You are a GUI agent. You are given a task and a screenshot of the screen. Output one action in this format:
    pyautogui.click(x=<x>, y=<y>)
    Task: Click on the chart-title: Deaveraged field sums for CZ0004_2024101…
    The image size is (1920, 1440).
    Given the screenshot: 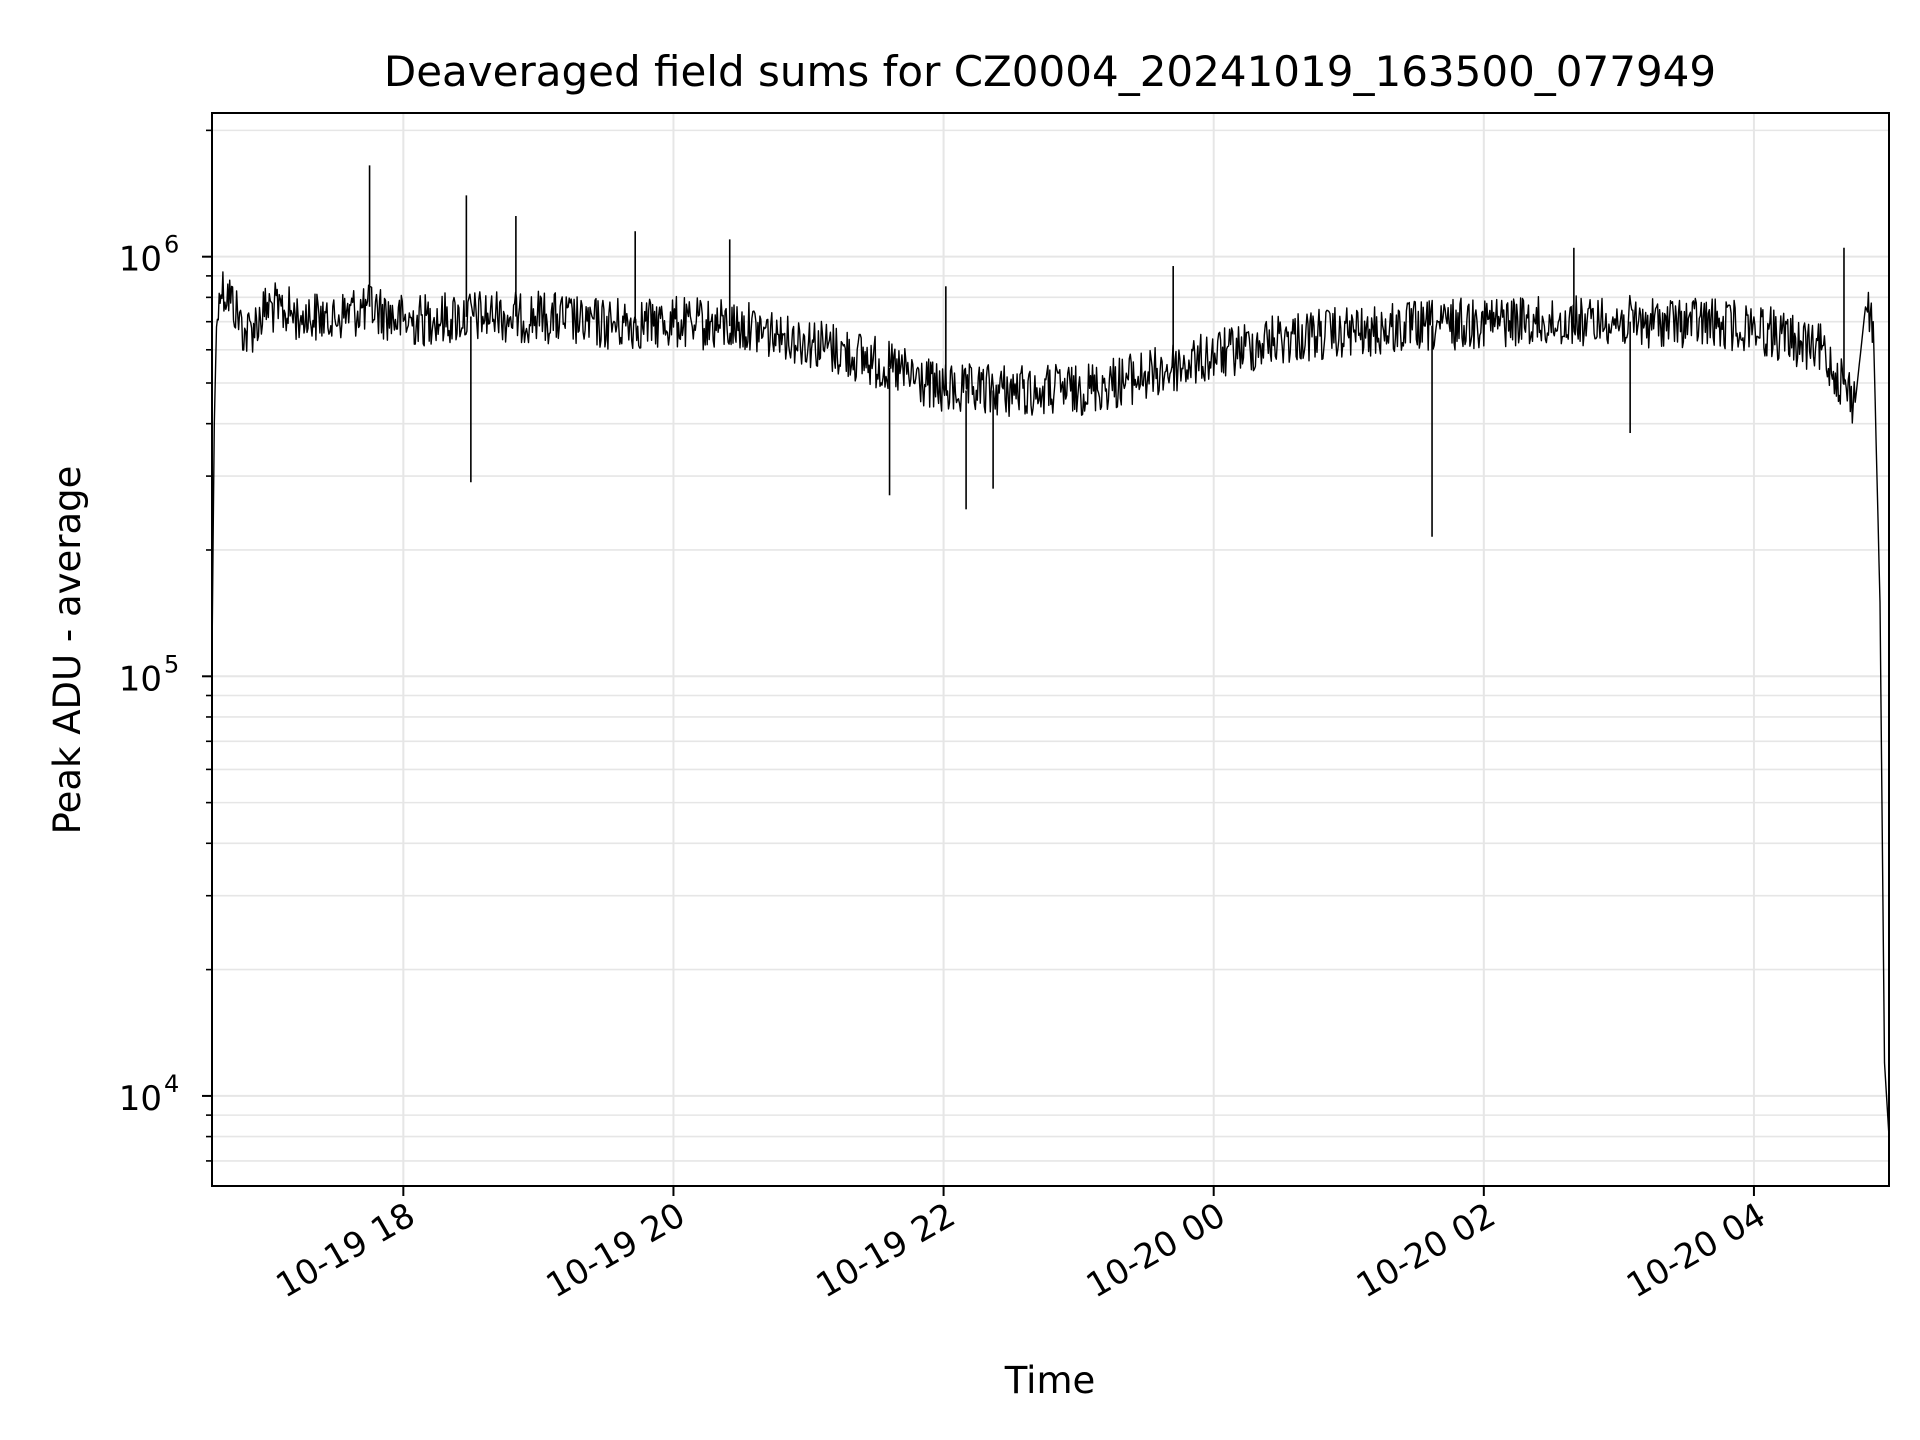 What is the action you would take?
    pyautogui.click(x=1050, y=71)
    